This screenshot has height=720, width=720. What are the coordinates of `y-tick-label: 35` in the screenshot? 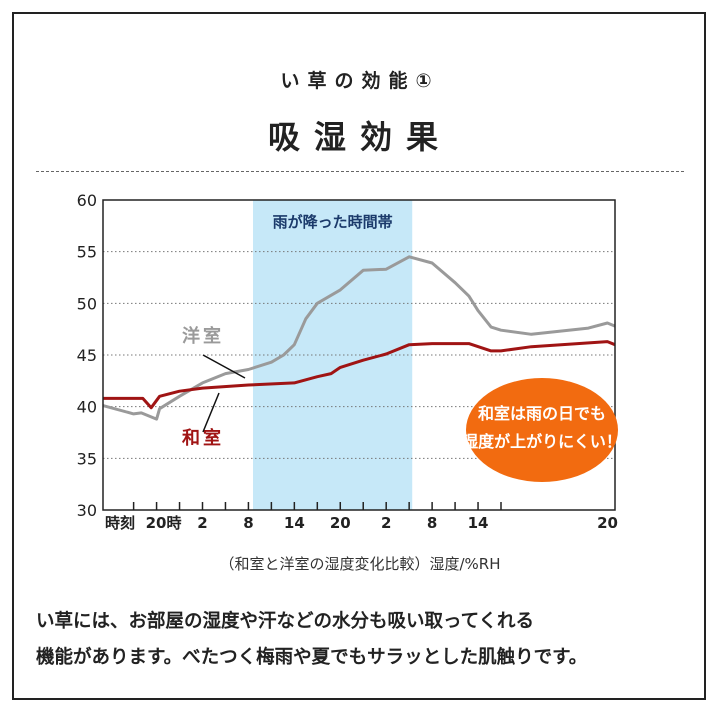 It's located at (87, 458).